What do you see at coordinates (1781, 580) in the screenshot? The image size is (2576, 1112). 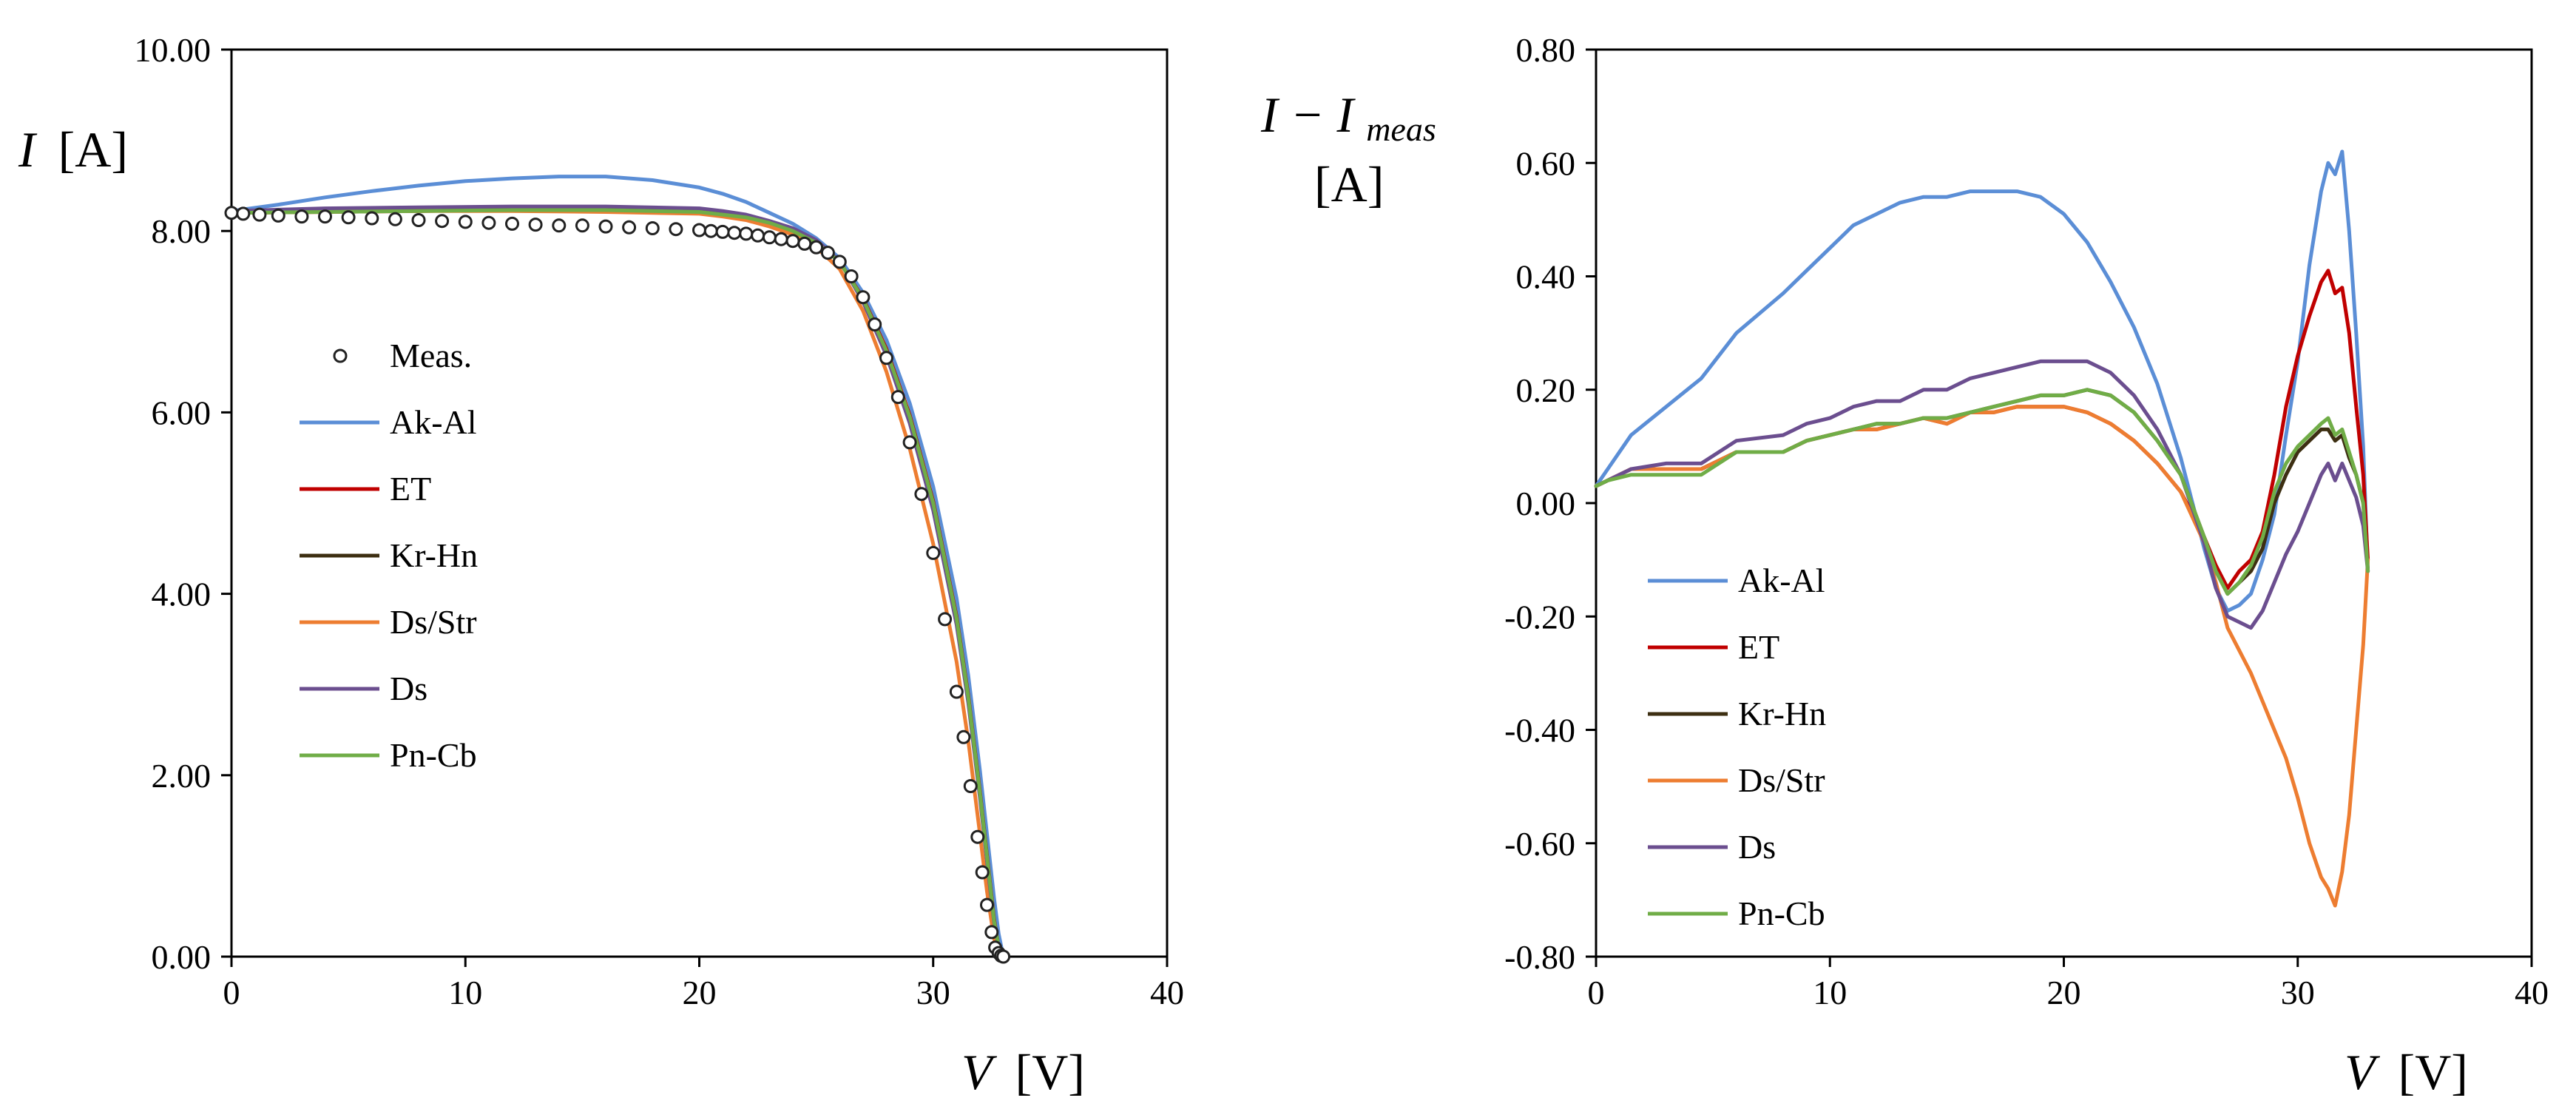 I see `err-legend-label-ak-al: Ak-Al` at bounding box center [1781, 580].